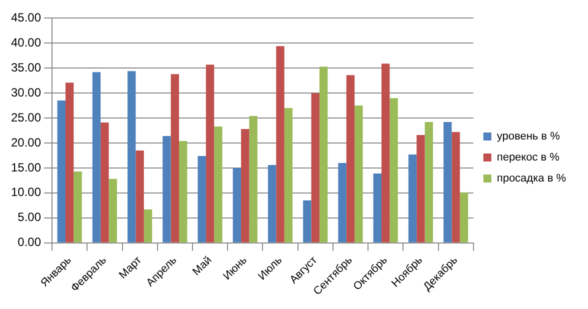 This screenshot has height=309, width=588. Describe the element at coordinates (26, 67) in the screenshot. I see `y-tick-label: 35.00` at that location.